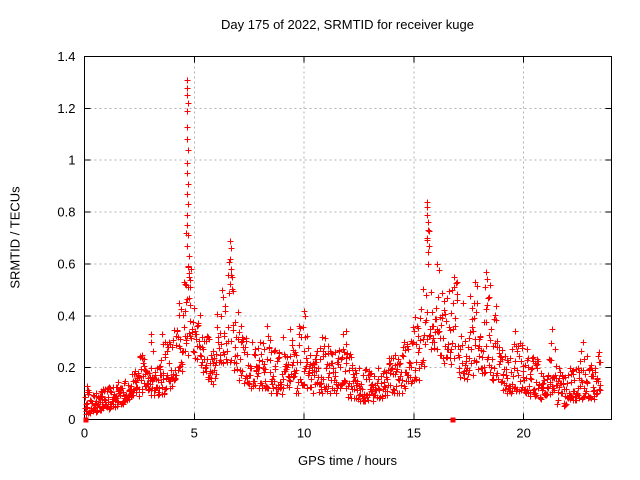 This screenshot has height=480, width=640. I want to click on y-tick-label: 0.2, so click(66, 367).